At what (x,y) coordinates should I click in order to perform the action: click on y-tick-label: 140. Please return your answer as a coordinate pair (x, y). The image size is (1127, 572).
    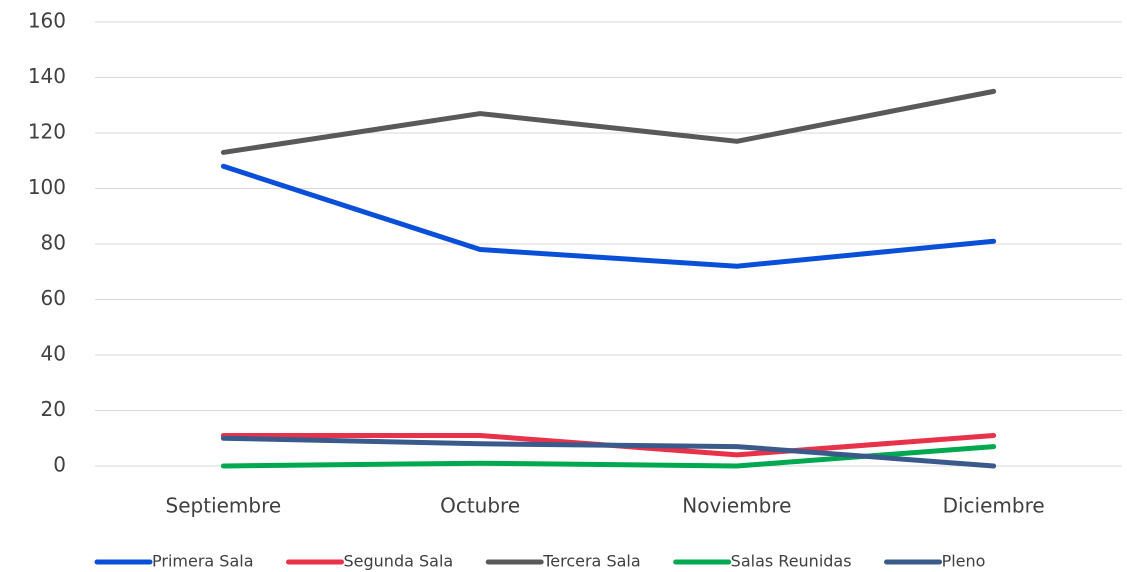
    Looking at the image, I should click on (47, 76).